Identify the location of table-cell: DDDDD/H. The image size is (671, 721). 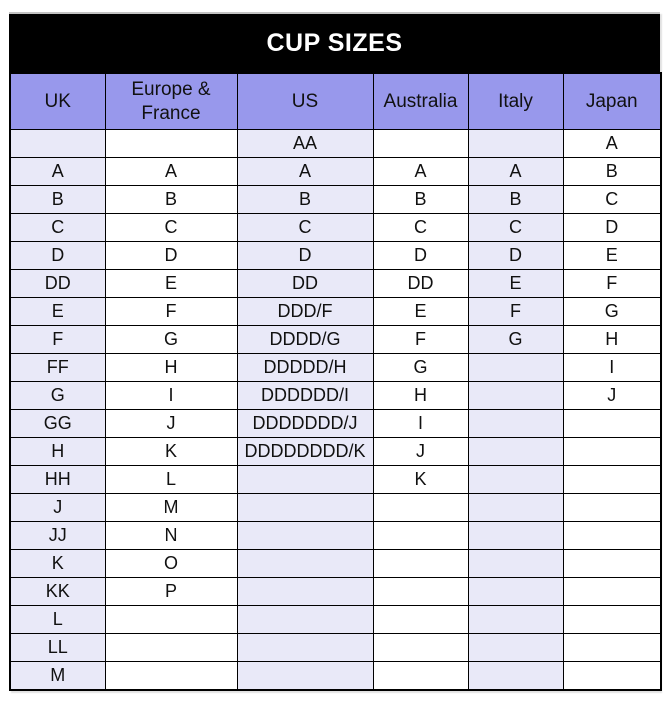
(305, 367).